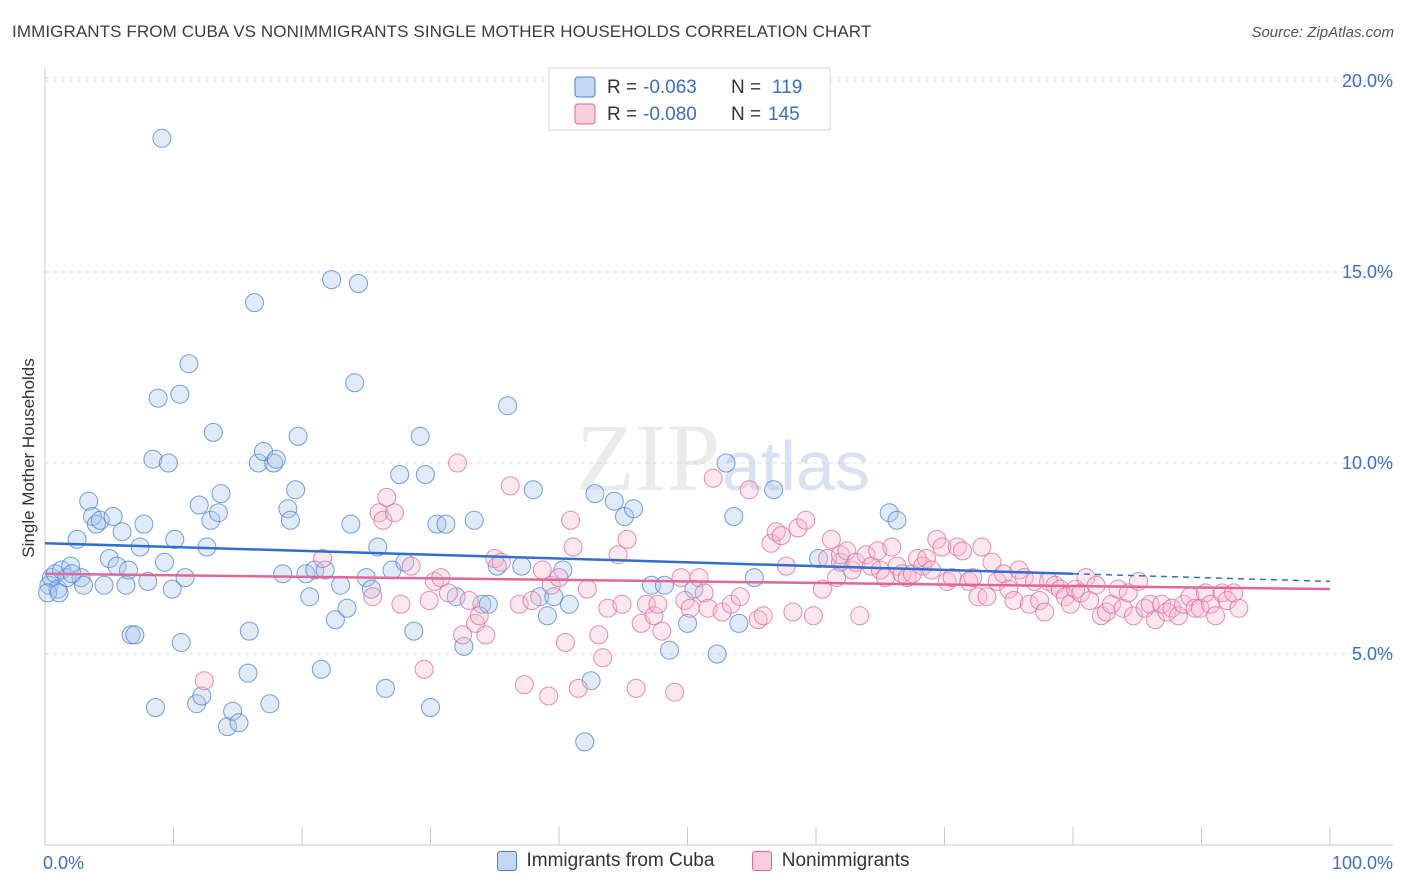 The image size is (1406, 892). What do you see at coordinates (761, 861) in the screenshot?
I see `legend-swatch-nonimmigrants` at bounding box center [761, 861].